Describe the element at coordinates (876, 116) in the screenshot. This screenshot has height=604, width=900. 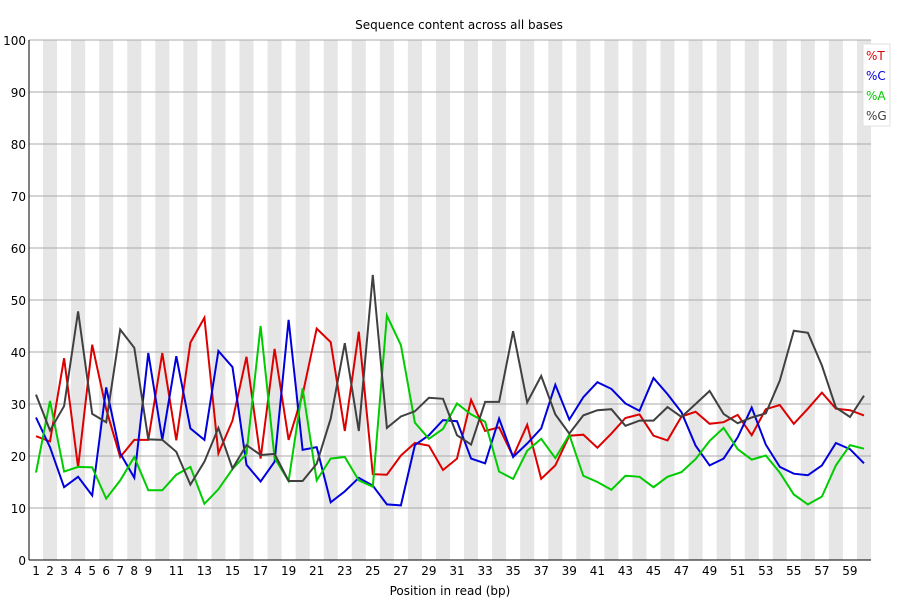
I see `legend-entry: %G` at that location.